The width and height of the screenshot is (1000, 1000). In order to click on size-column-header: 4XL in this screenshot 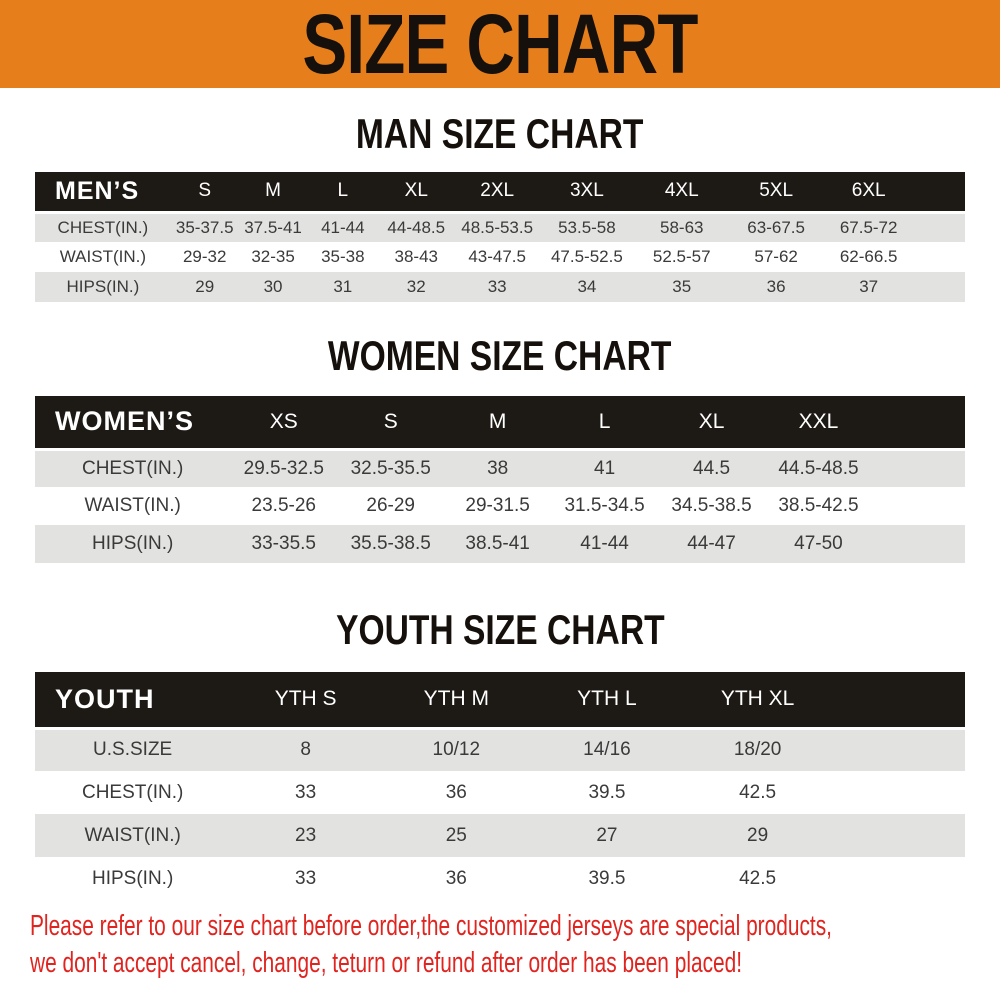, I will do `click(681, 193)`.